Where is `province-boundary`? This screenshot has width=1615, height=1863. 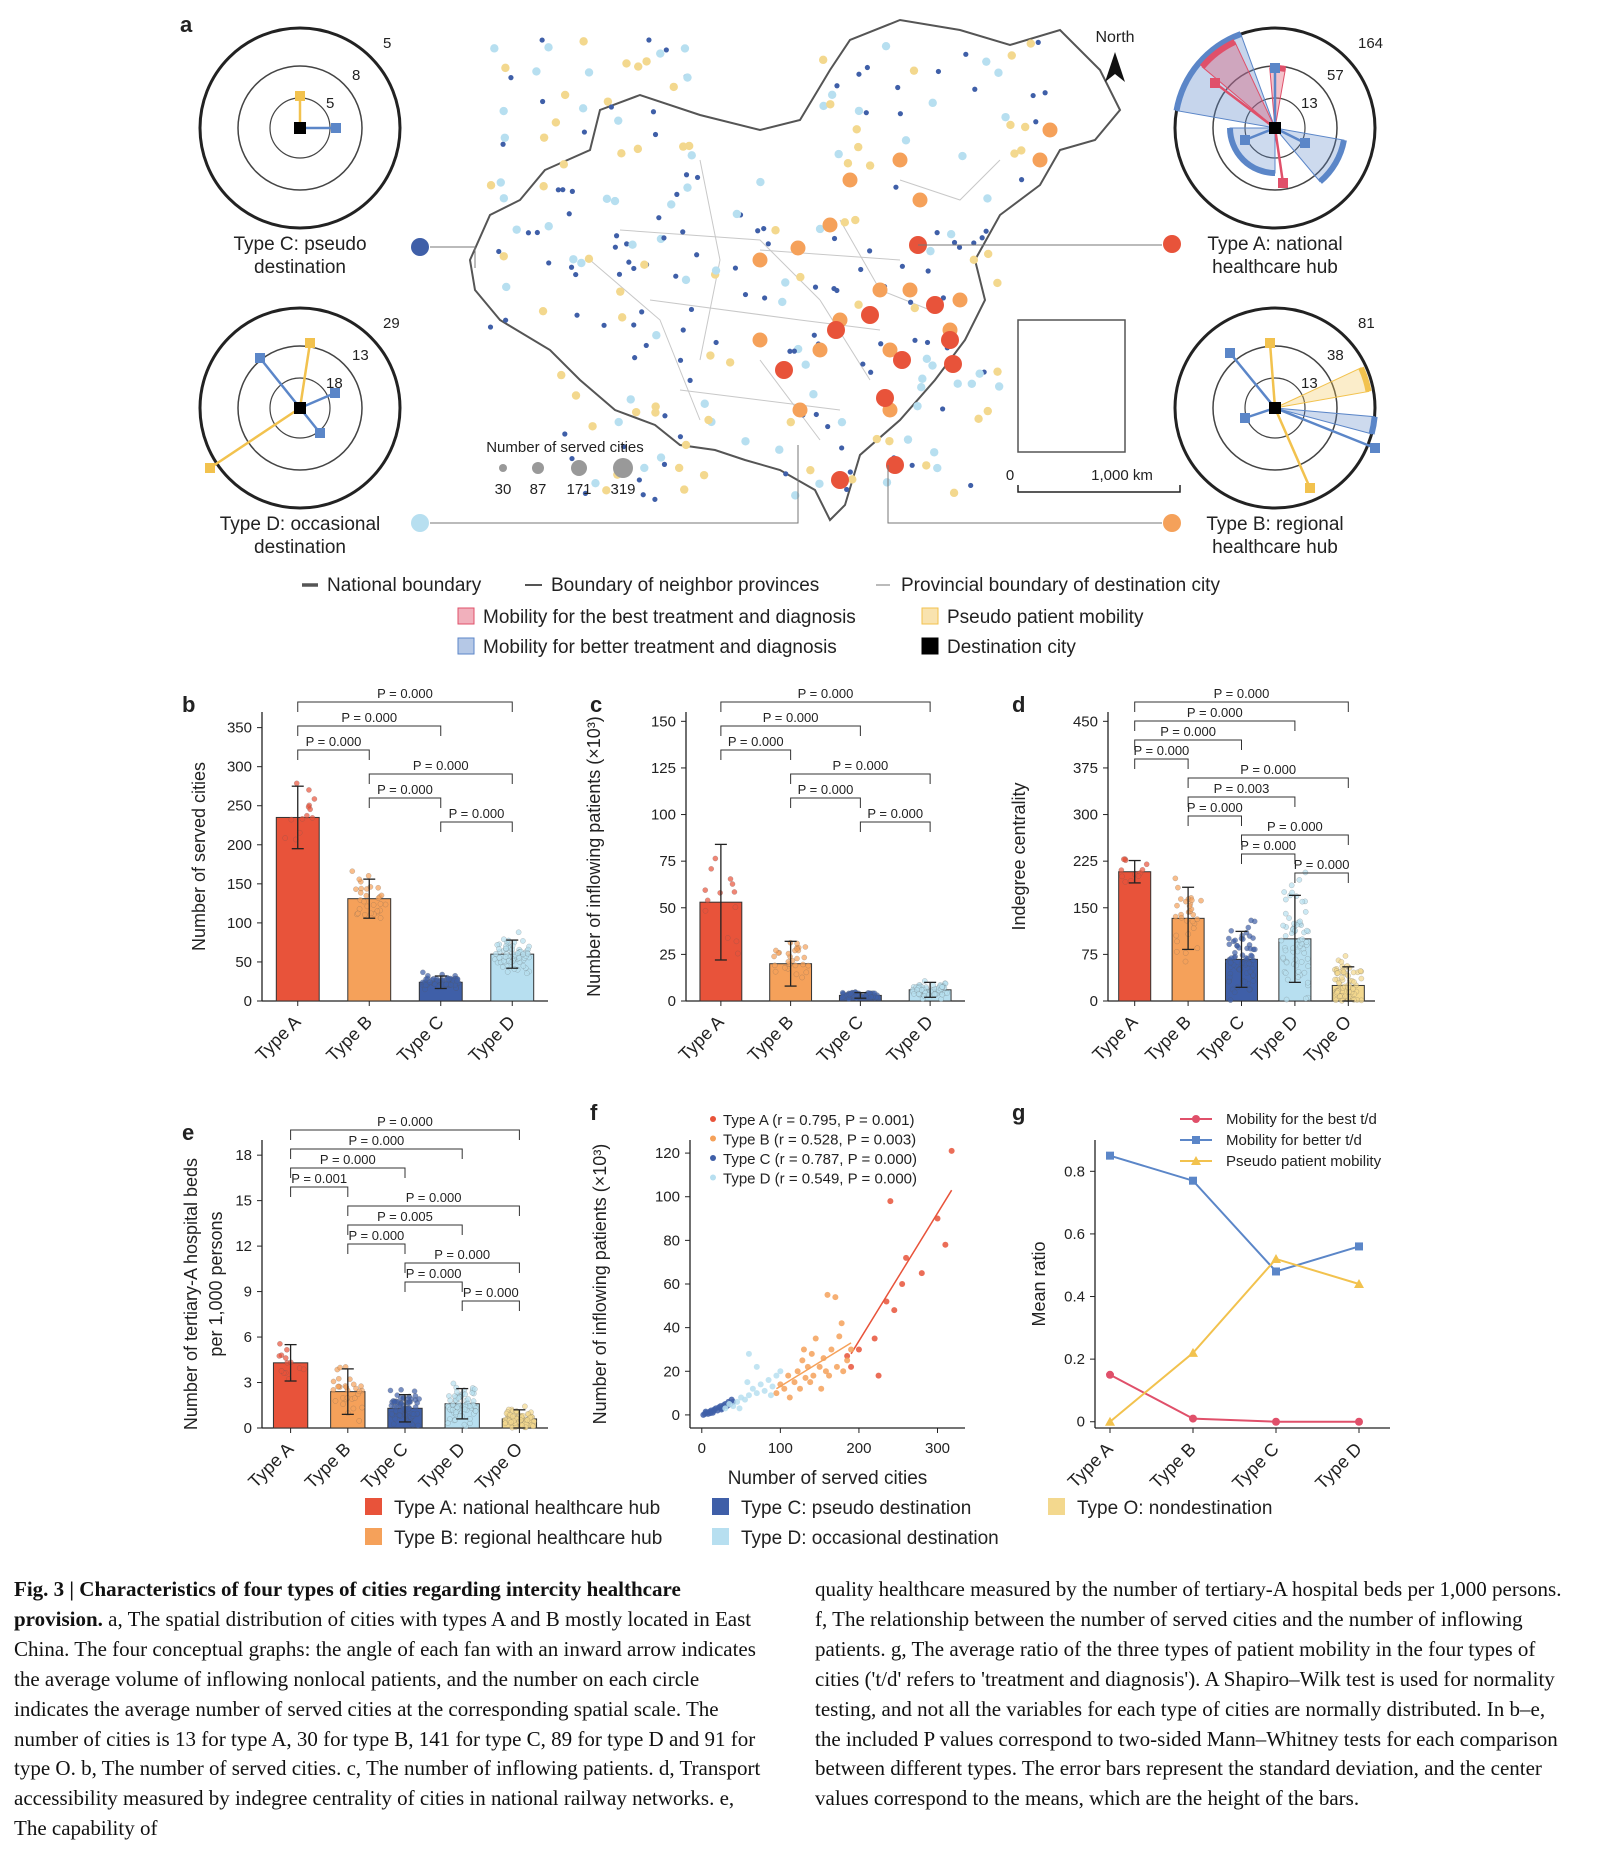 province-boundary is located at coordinates (950, 180).